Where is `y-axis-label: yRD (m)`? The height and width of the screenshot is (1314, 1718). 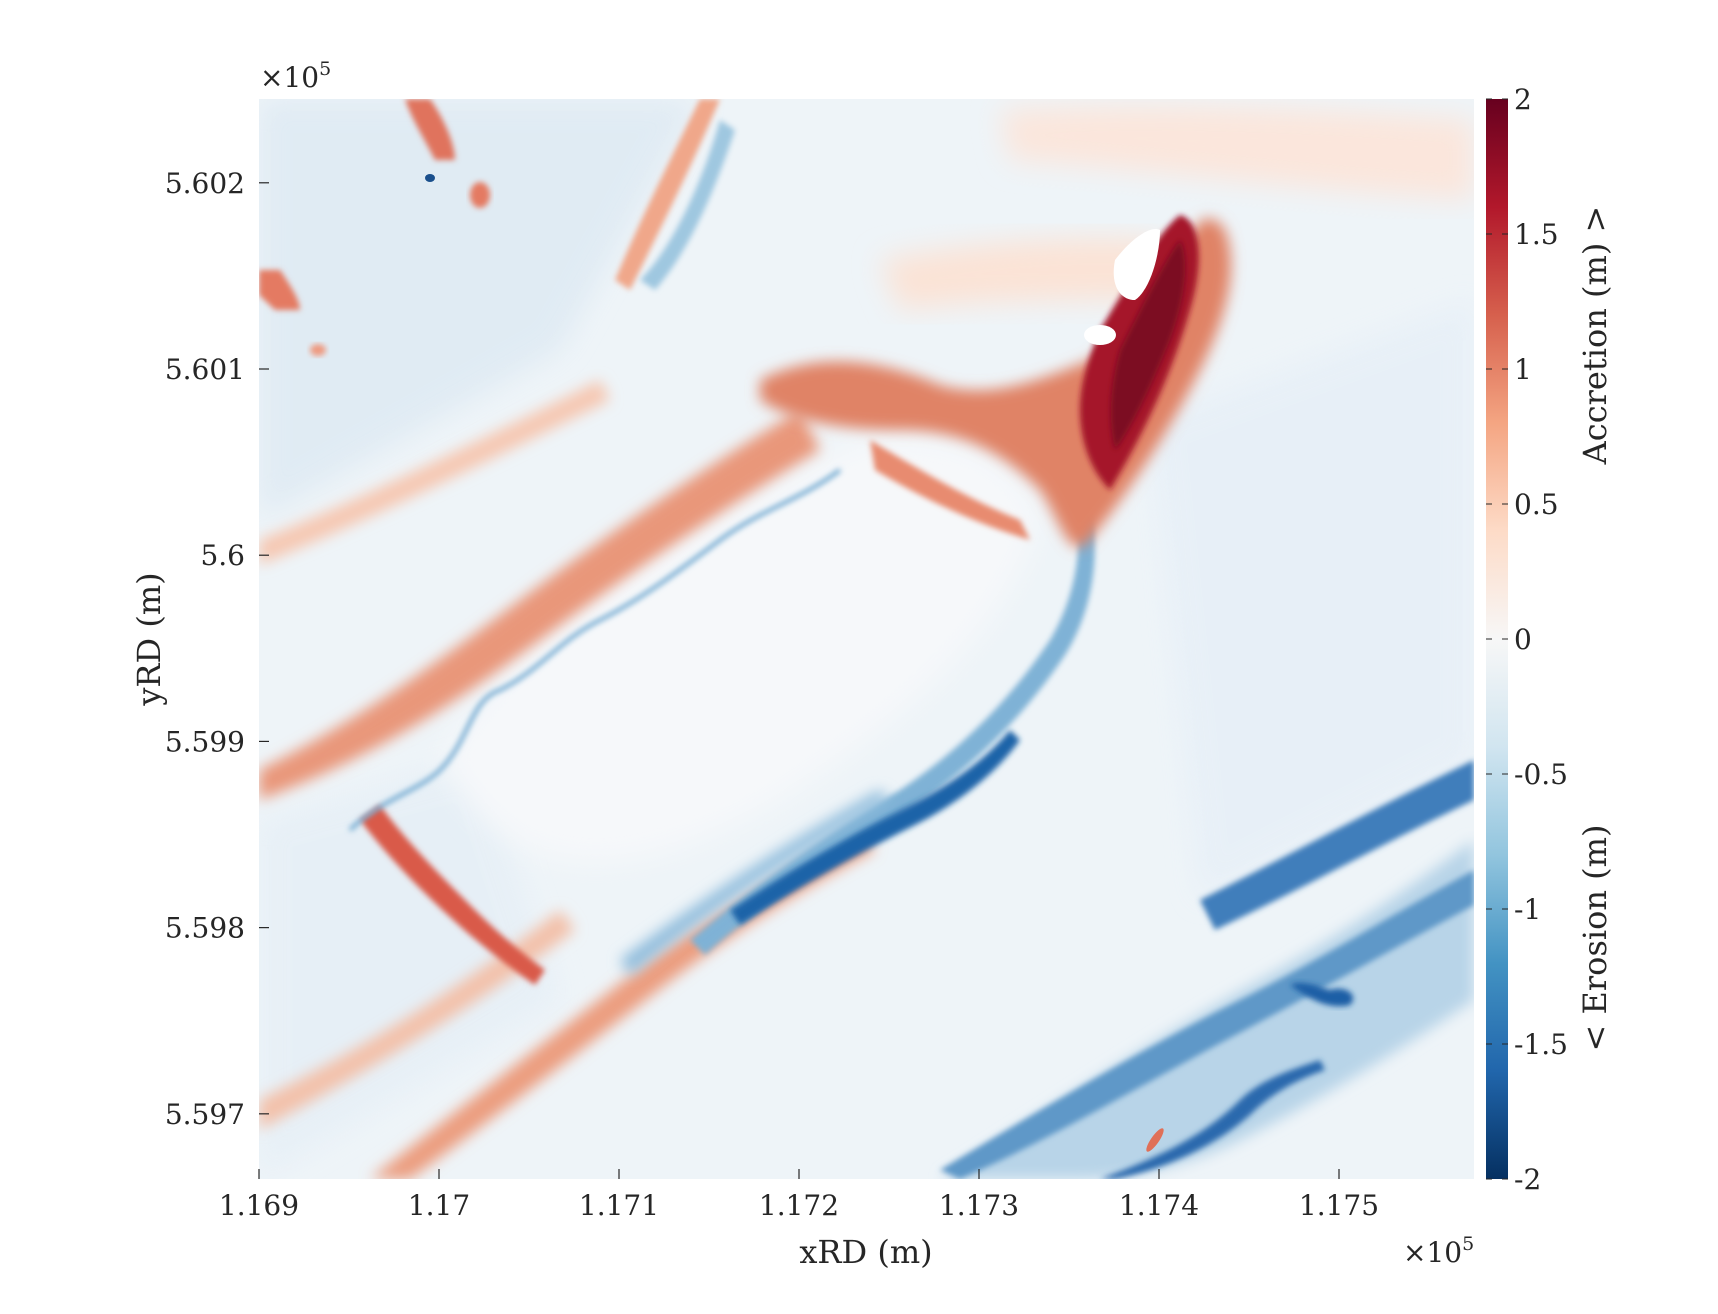
y-axis-label: yRD (m) is located at coordinates (149, 639).